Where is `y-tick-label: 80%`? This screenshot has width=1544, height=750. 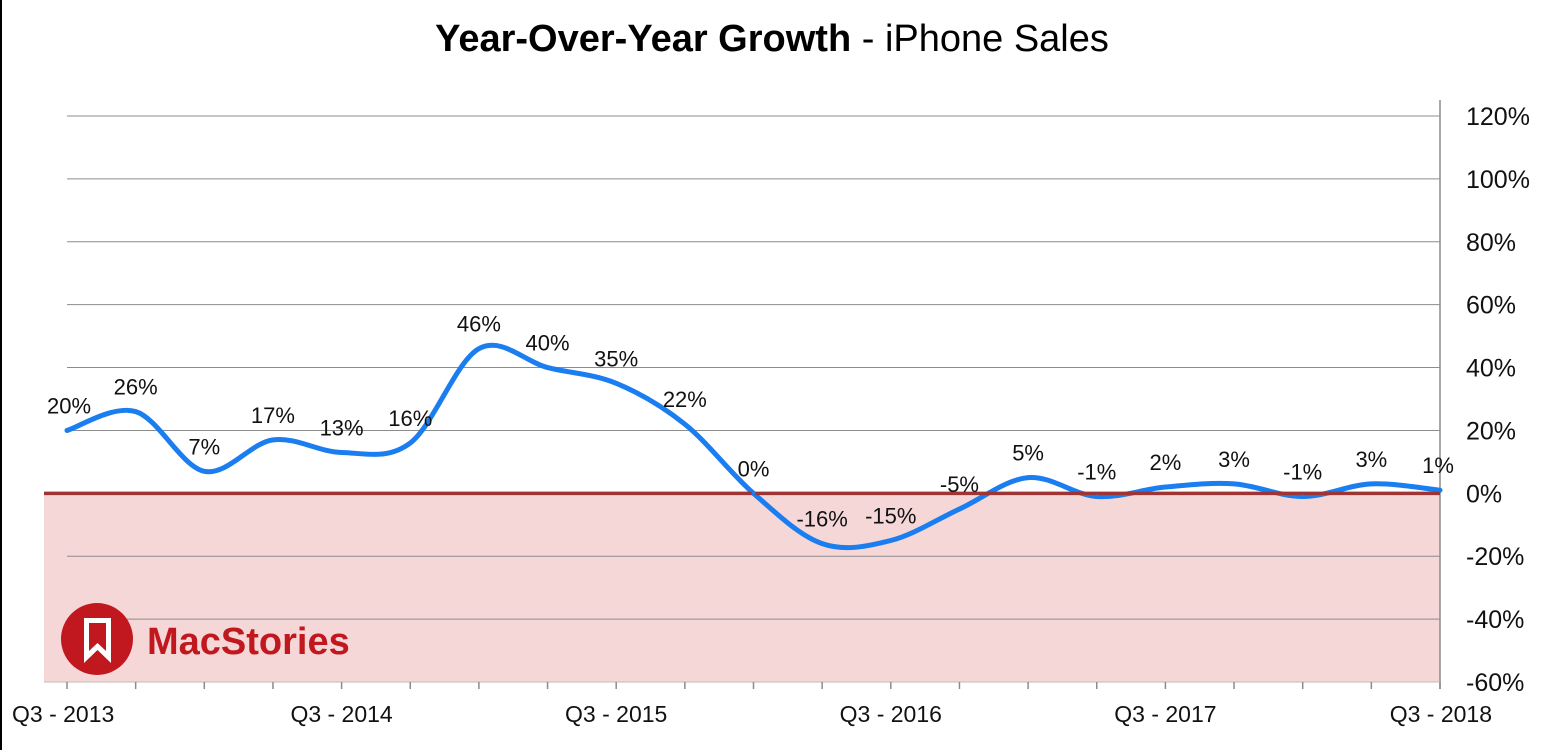 y-tick-label: 80% is located at coordinates (1491, 243).